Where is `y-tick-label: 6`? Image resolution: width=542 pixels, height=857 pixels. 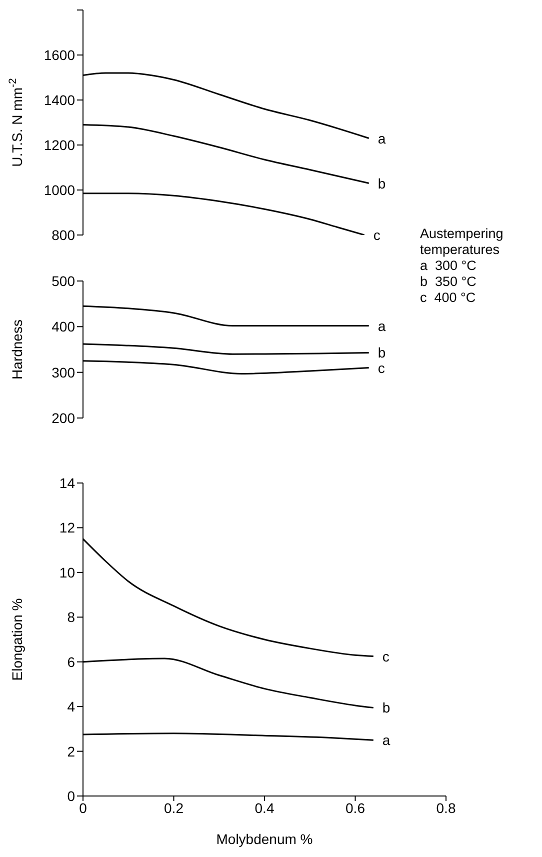 y-tick-label: 6 is located at coordinates (71, 662).